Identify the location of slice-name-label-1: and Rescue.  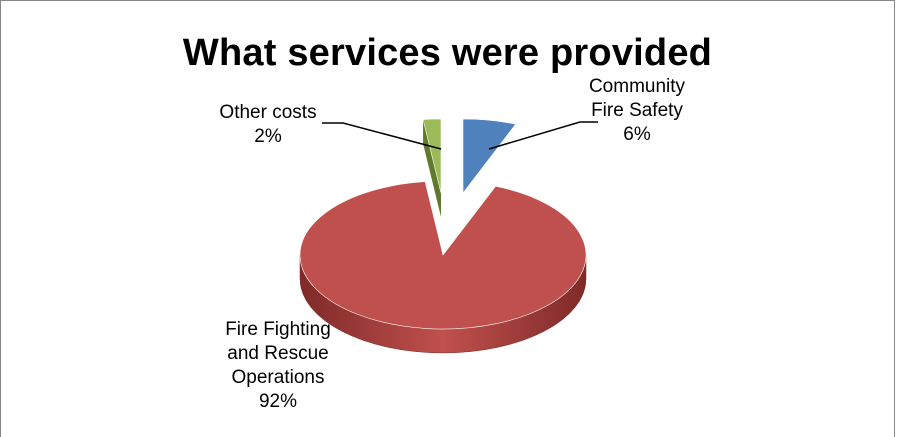
(277, 353).